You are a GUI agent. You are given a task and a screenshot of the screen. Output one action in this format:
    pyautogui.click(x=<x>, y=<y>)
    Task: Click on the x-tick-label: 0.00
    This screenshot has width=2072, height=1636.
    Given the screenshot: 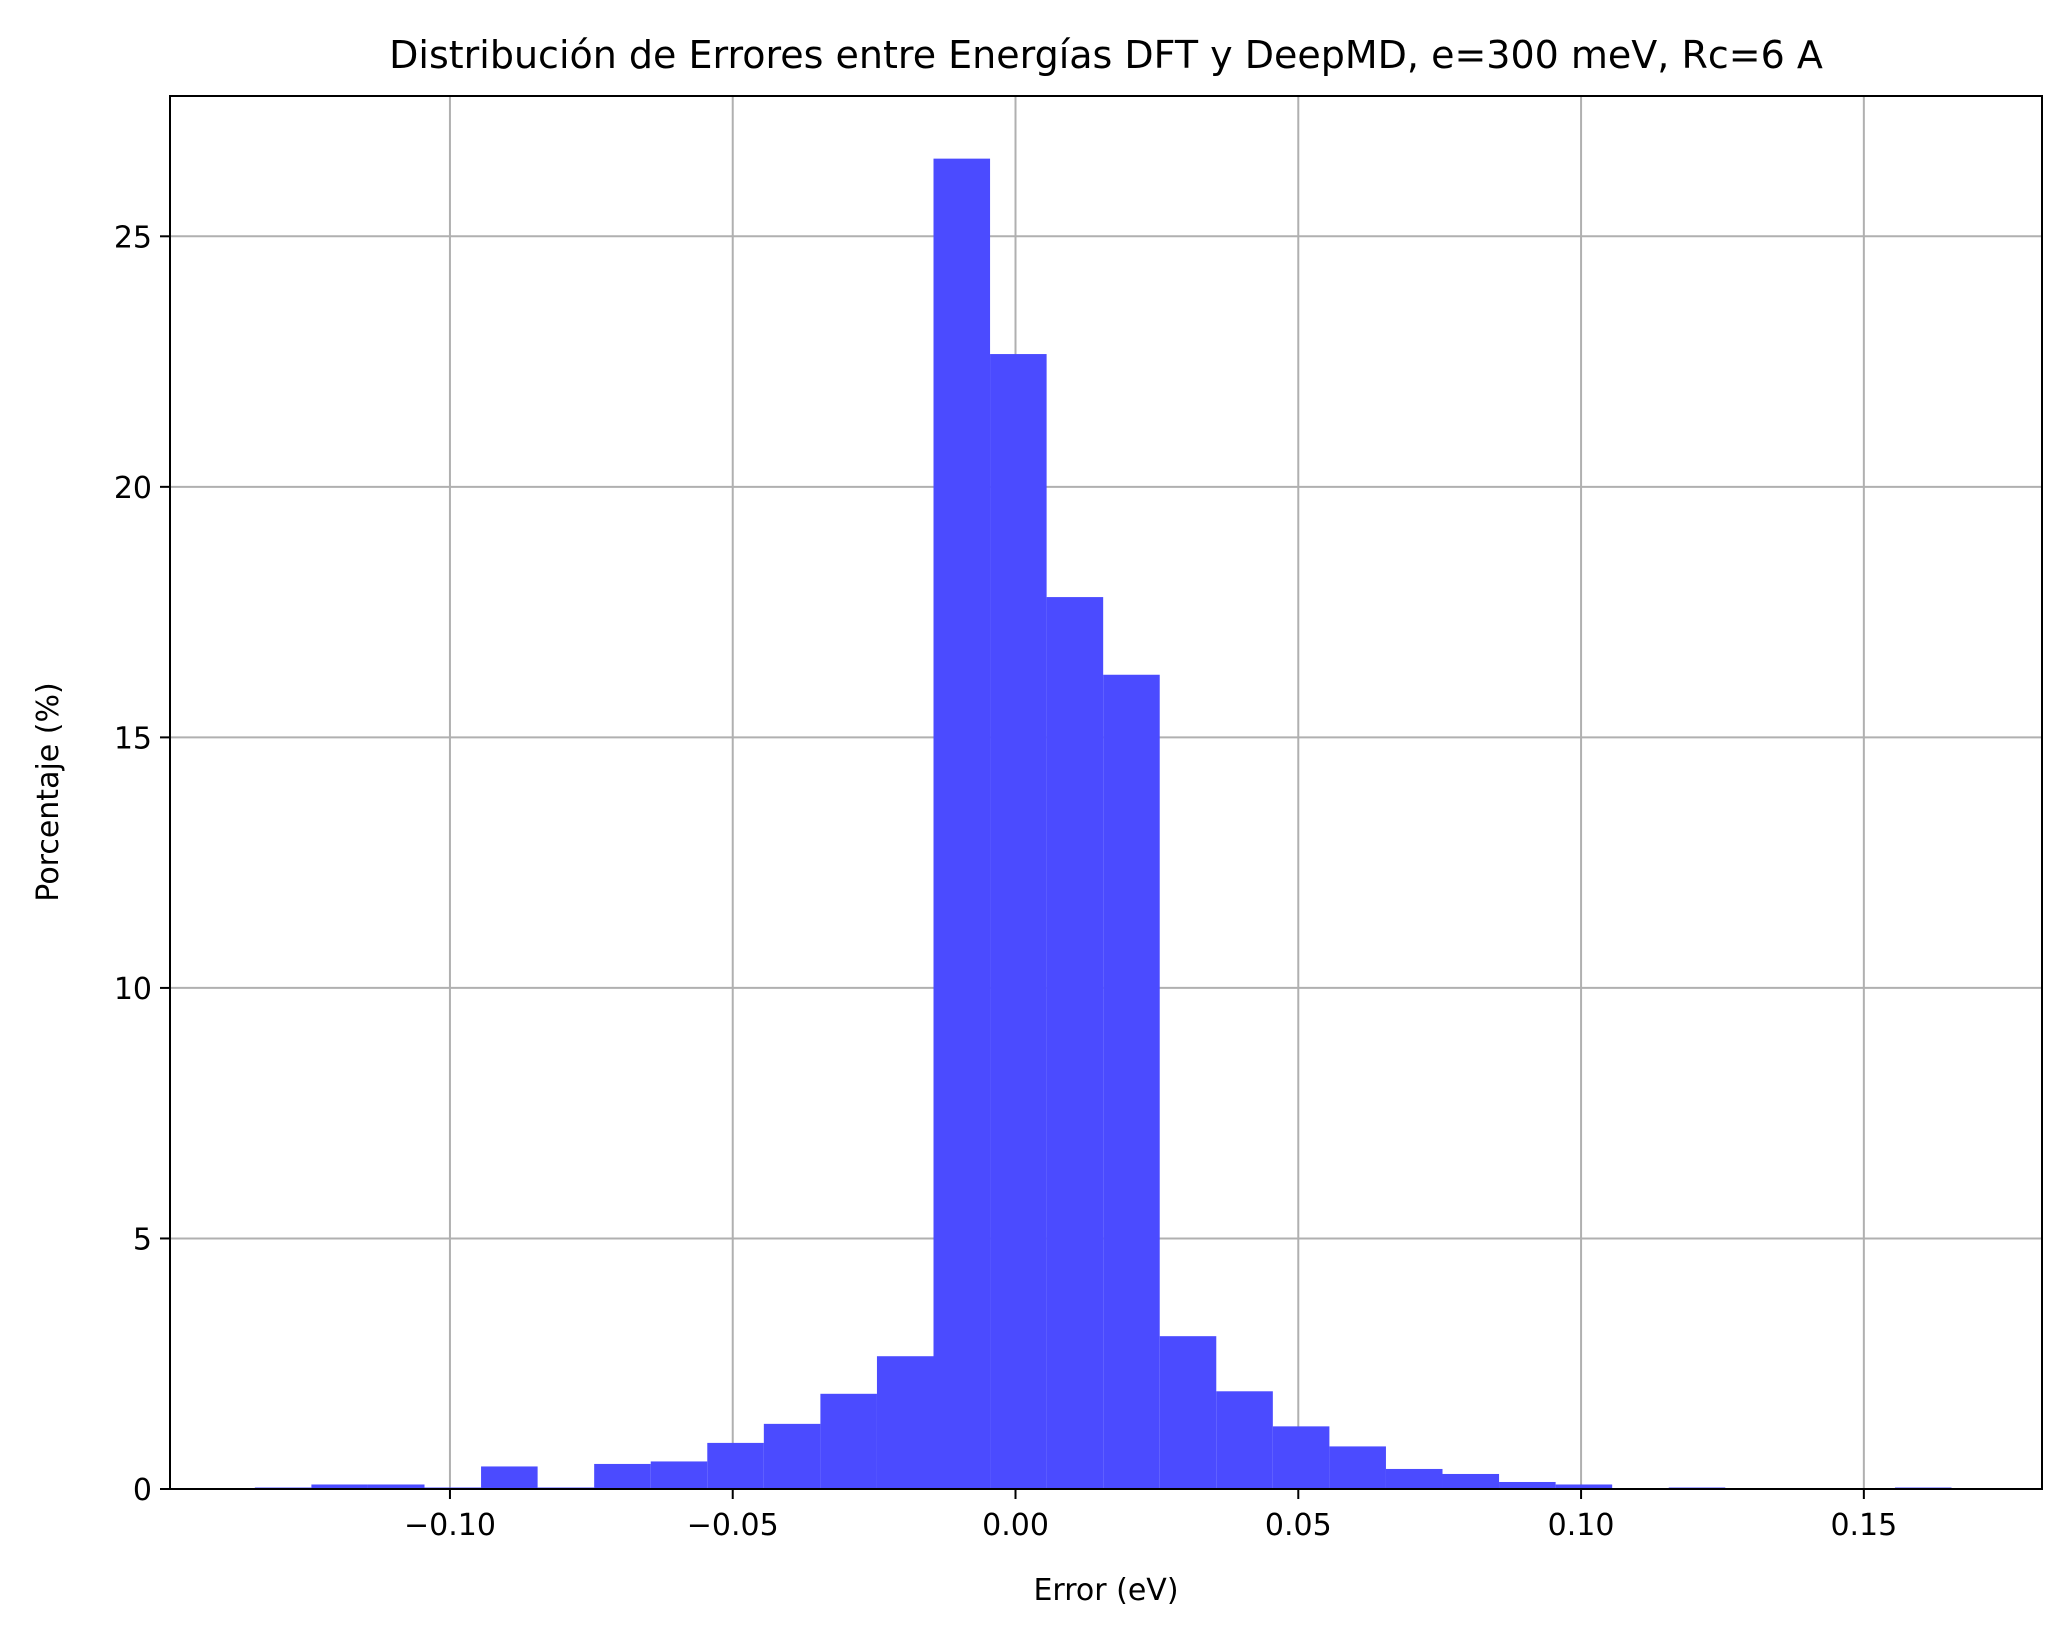 What is the action you would take?
    pyautogui.click(x=1015, y=1525)
    